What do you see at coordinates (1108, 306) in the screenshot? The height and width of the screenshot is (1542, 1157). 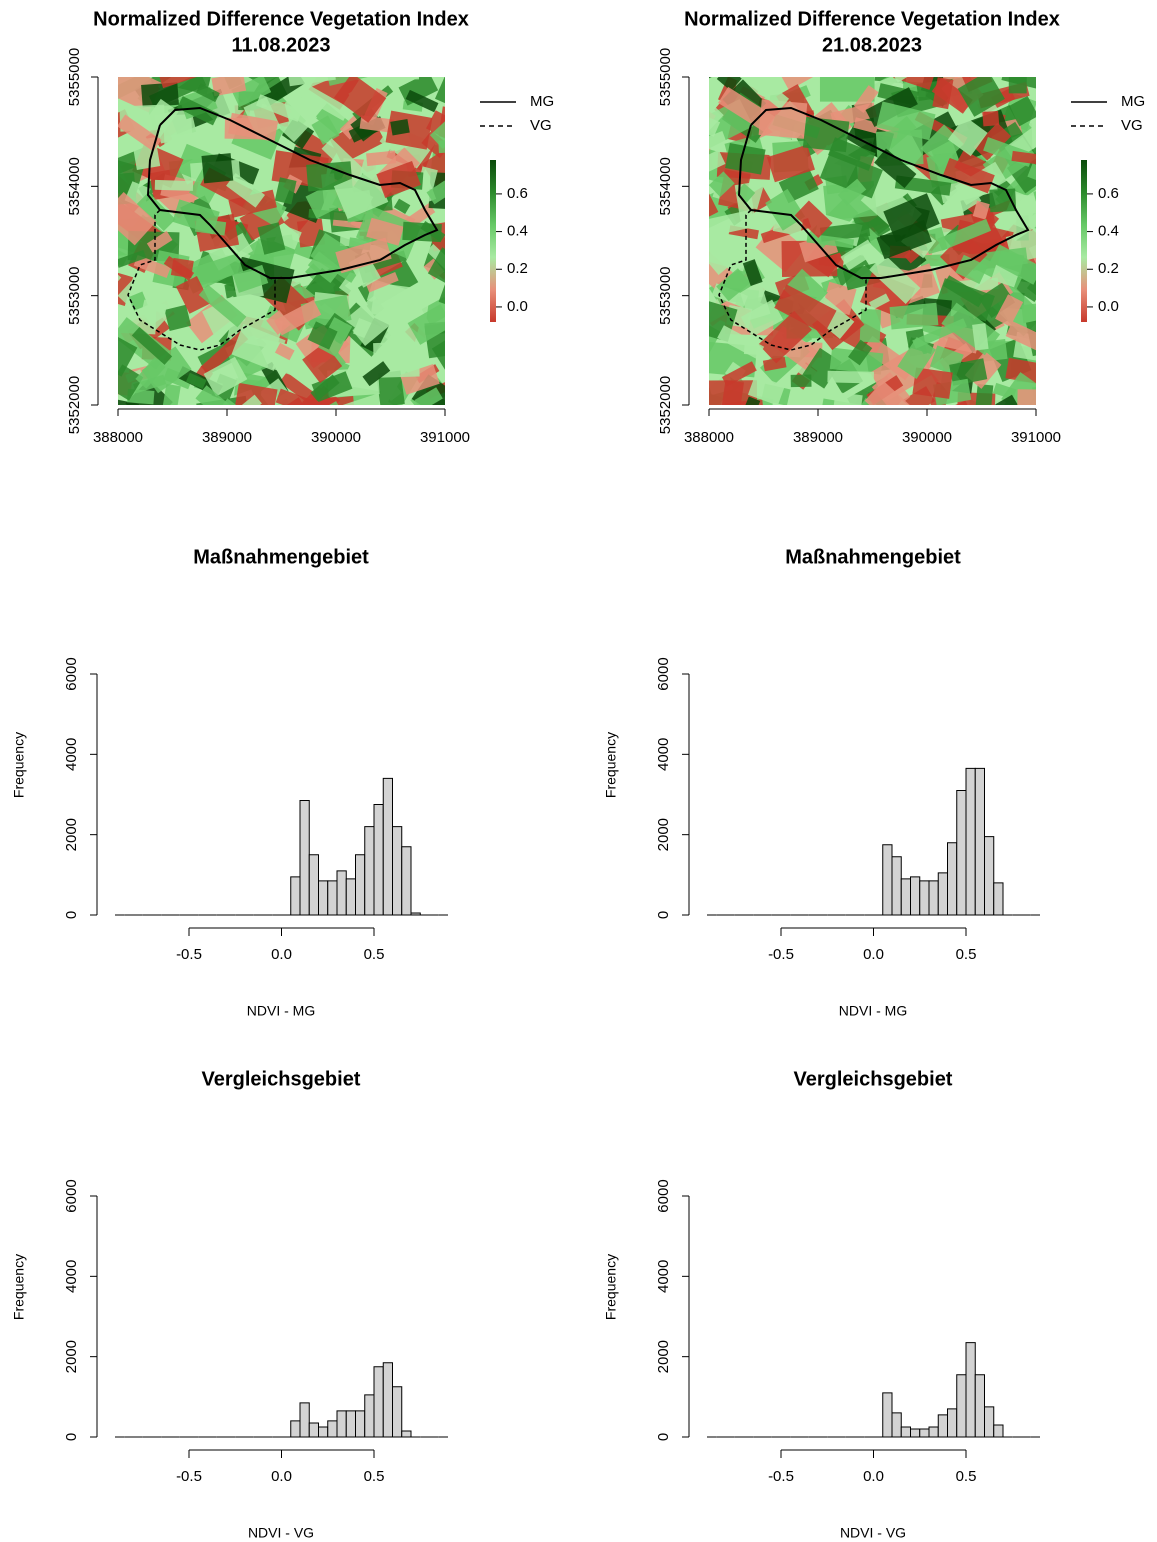 I see `colorbar-label: 0.0` at bounding box center [1108, 306].